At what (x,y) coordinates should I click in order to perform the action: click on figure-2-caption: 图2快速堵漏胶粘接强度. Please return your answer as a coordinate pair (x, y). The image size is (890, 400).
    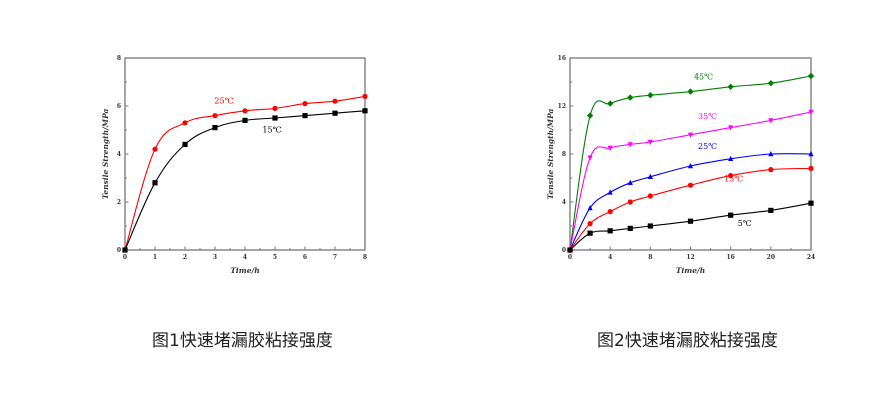
    Looking at the image, I should click on (687, 341).